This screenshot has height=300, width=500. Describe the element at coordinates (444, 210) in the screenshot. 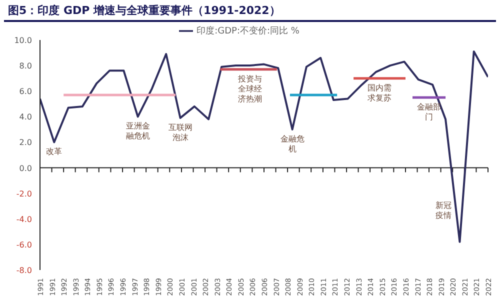

I see `annotation: 新冠疫情` at that location.